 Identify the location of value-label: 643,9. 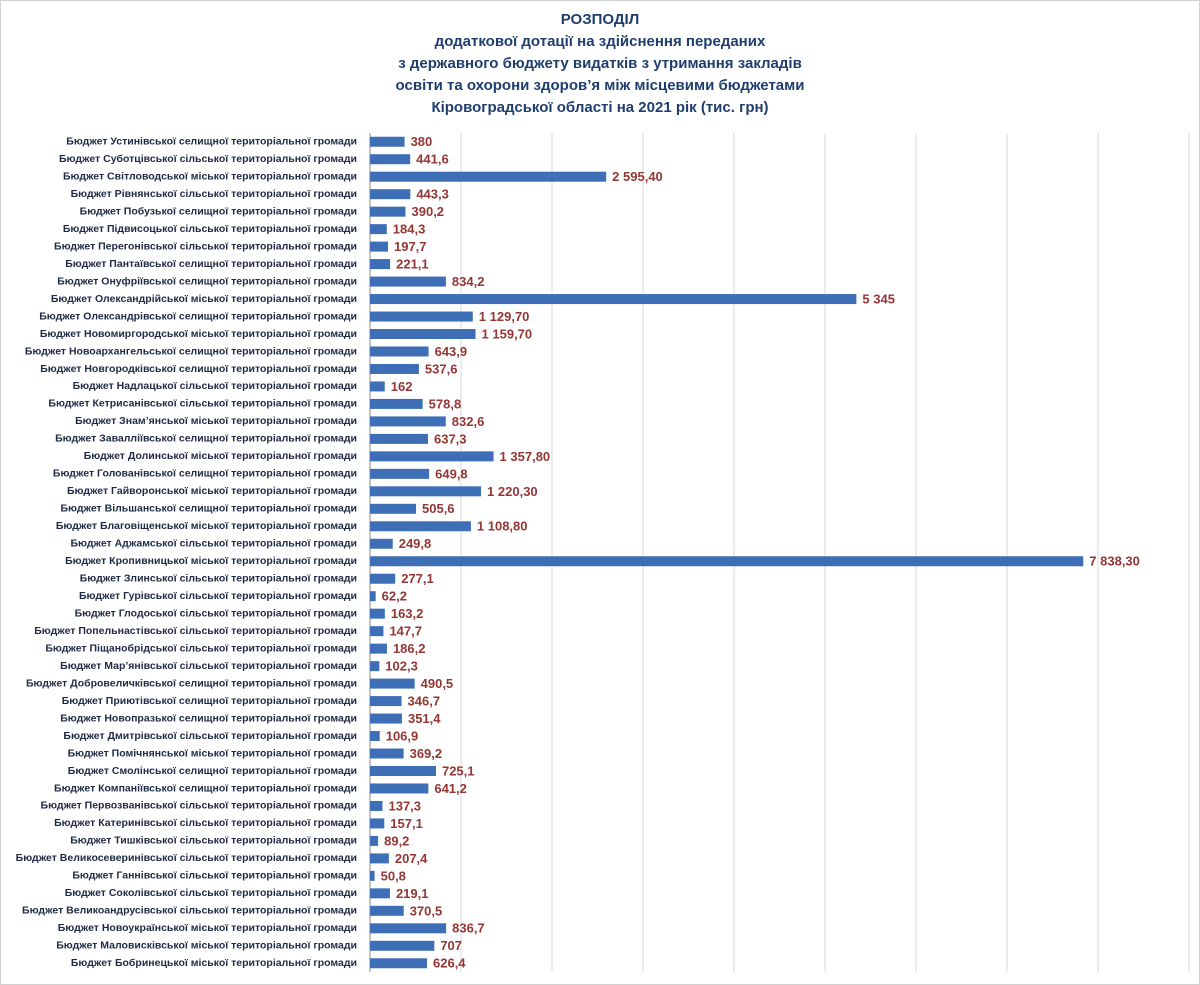
(451, 351).